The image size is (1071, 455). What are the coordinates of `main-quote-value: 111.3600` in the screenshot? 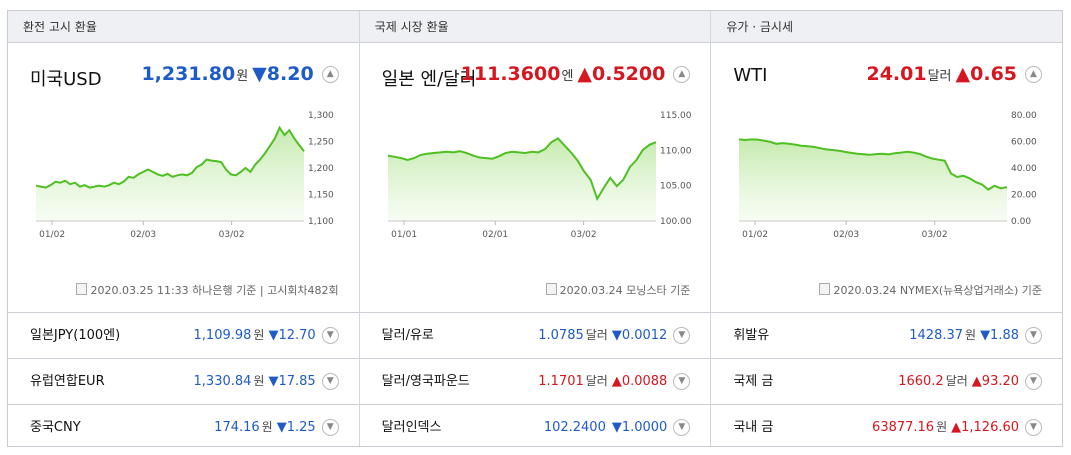 It's located at (510, 74).